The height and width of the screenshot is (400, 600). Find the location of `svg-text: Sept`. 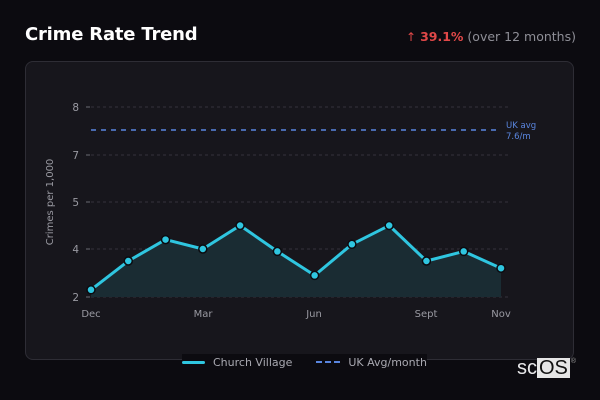

svg-text: Sept is located at coordinates (426, 314).